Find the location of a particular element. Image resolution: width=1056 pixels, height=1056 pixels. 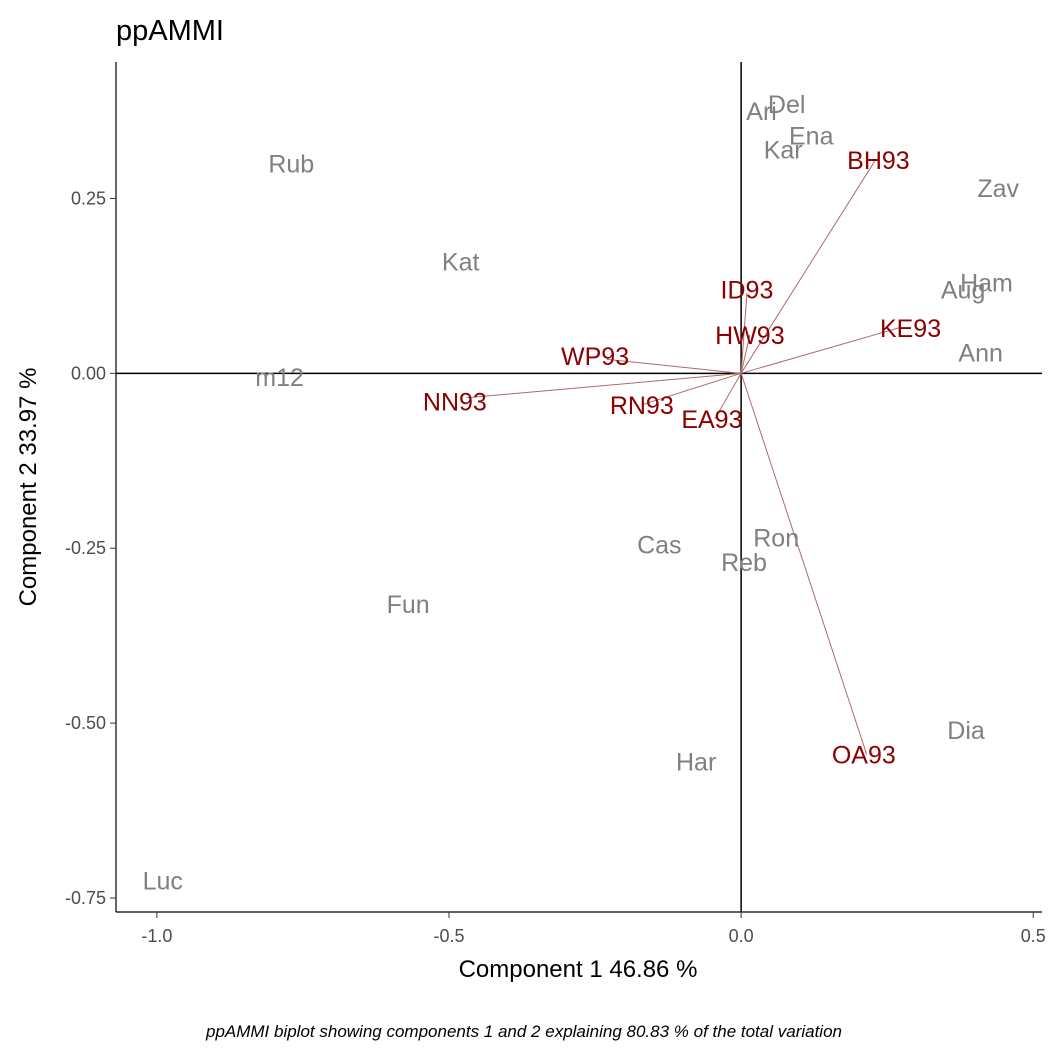

genotype-label: Ena is located at coordinates (811, 136).